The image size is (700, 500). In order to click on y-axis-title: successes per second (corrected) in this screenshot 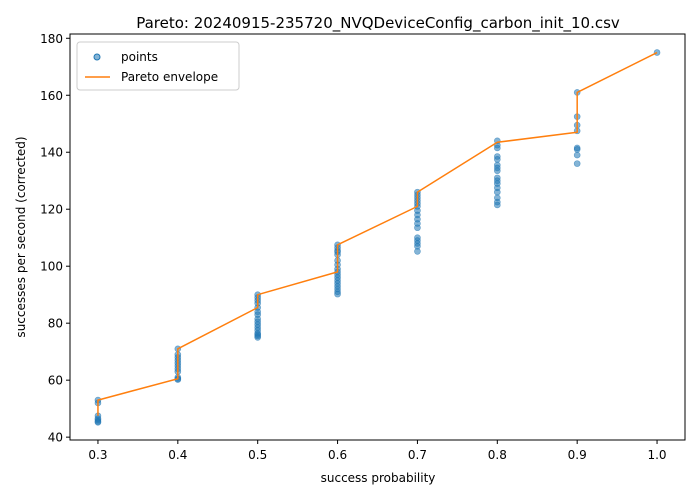, I will do `click(21, 236)`.